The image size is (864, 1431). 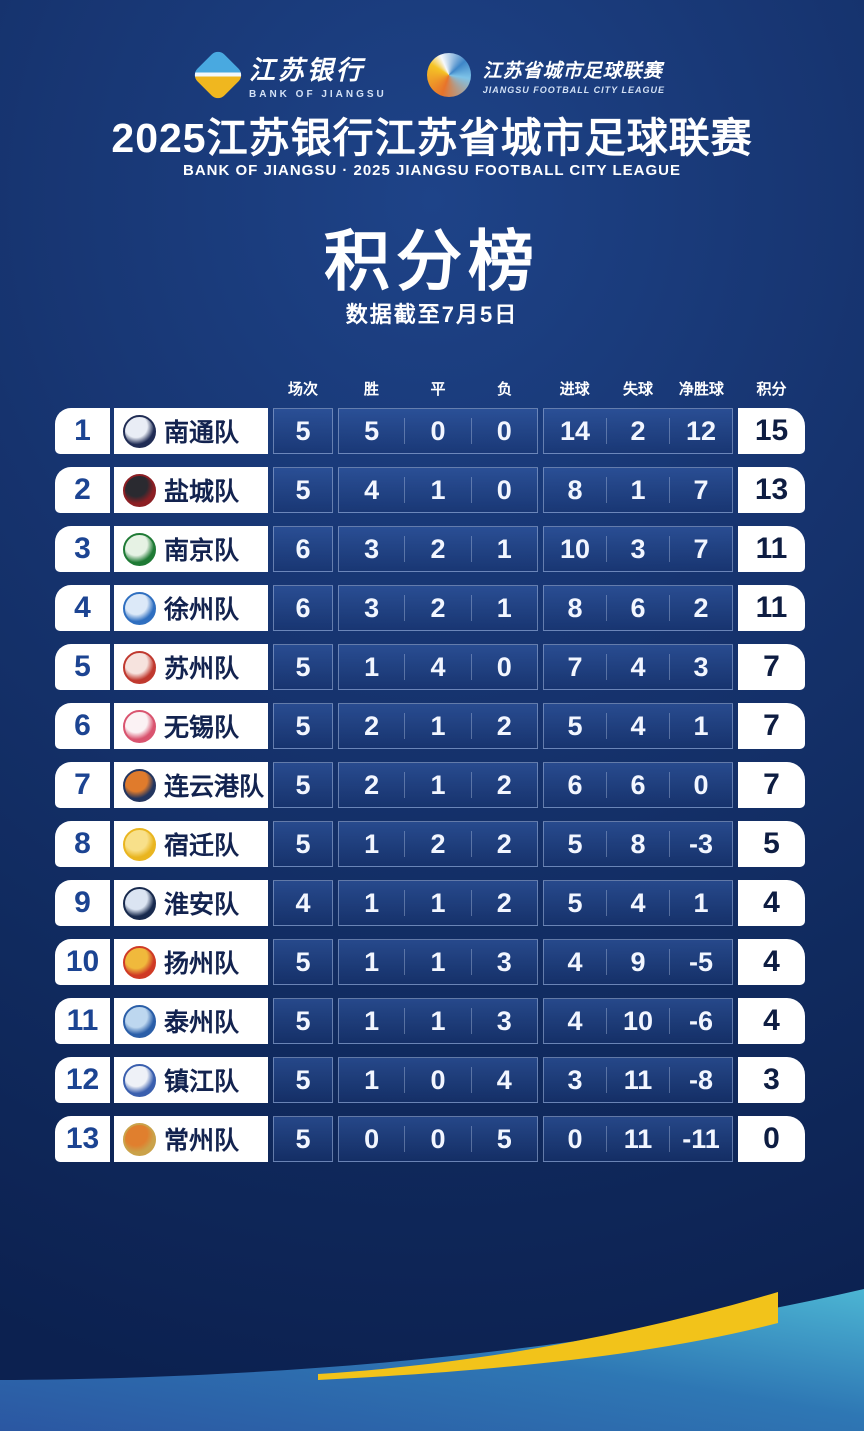 I want to click on football-league-logo-icon, so click(x=448, y=75).